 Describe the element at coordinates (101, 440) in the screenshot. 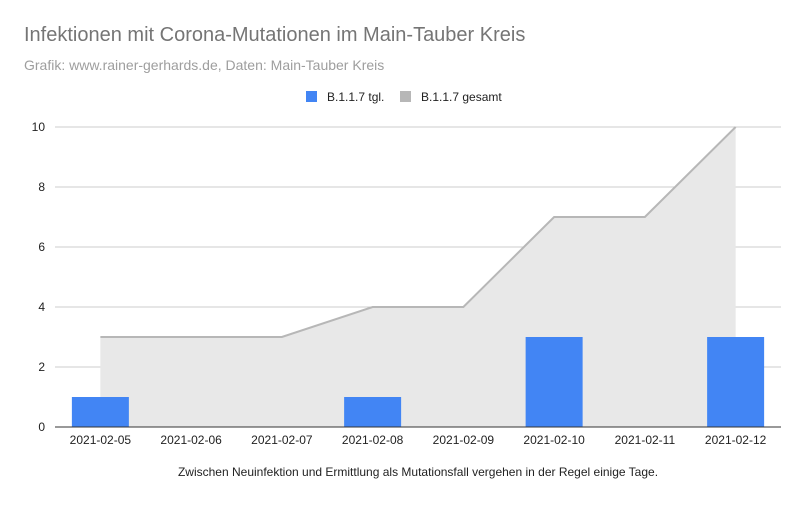

I see `x-tick-label: 2021-02-05` at that location.